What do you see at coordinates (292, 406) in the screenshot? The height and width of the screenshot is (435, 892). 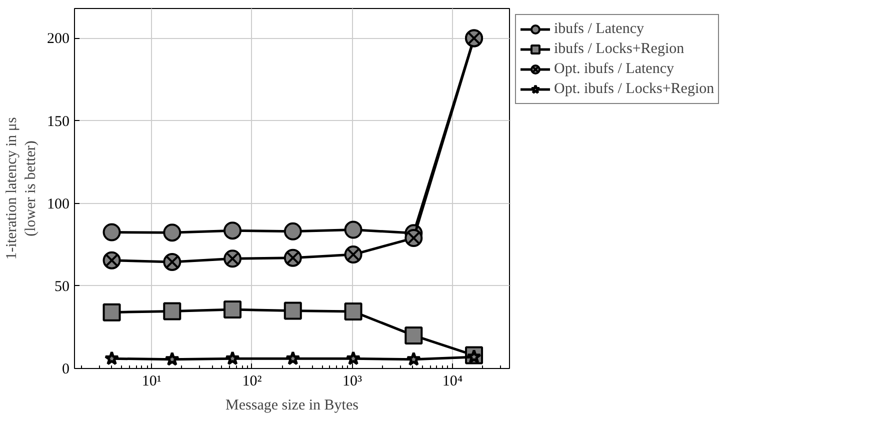 I see `x-axis-title: Message size in Bytes` at bounding box center [292, 406].